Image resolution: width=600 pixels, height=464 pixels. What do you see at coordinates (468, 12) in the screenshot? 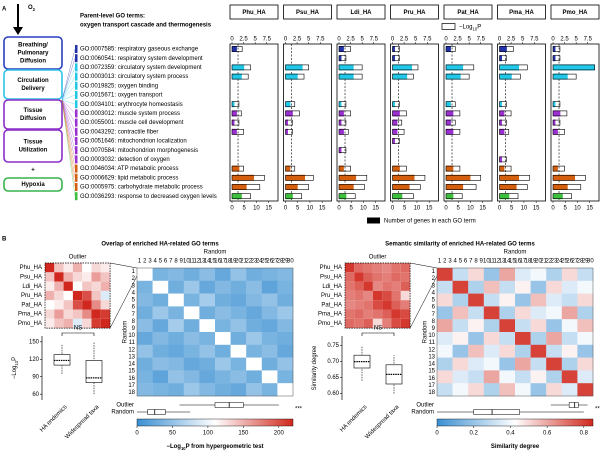
I see `panel-header` at bounding box center [468, 12].